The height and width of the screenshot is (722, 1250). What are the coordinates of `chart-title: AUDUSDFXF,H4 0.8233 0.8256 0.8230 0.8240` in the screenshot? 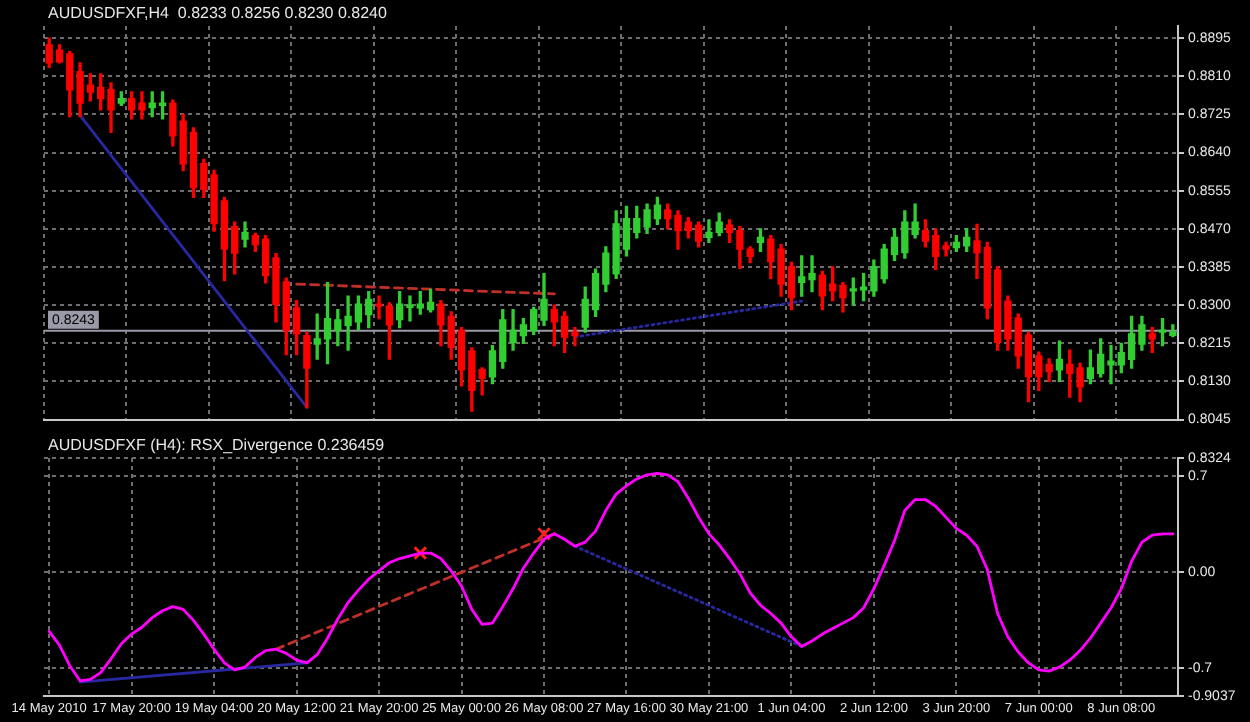 It's located at (218, 13).